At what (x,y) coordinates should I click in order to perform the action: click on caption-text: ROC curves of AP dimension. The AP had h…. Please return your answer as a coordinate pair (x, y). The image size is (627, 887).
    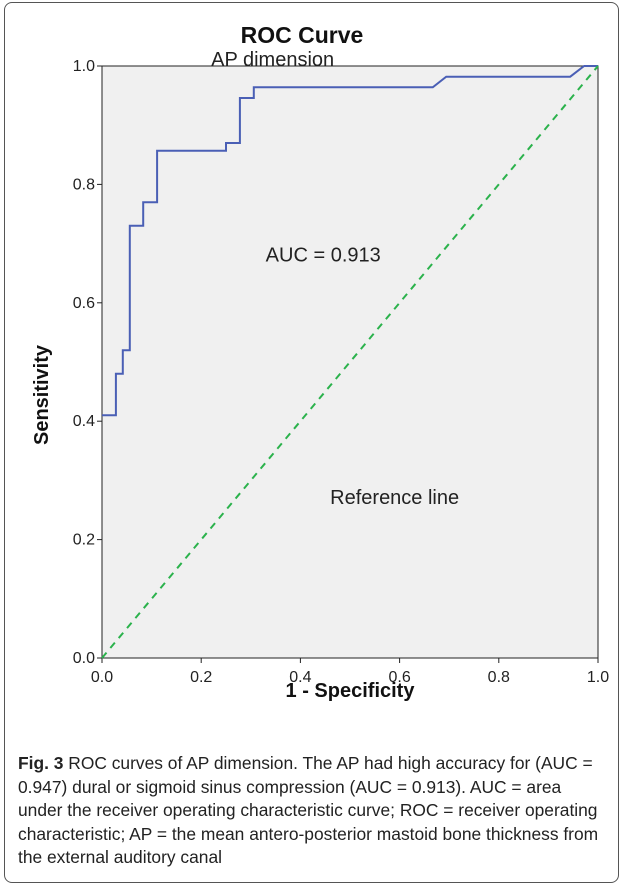
    Looking at the image, I should click on (308, 810).